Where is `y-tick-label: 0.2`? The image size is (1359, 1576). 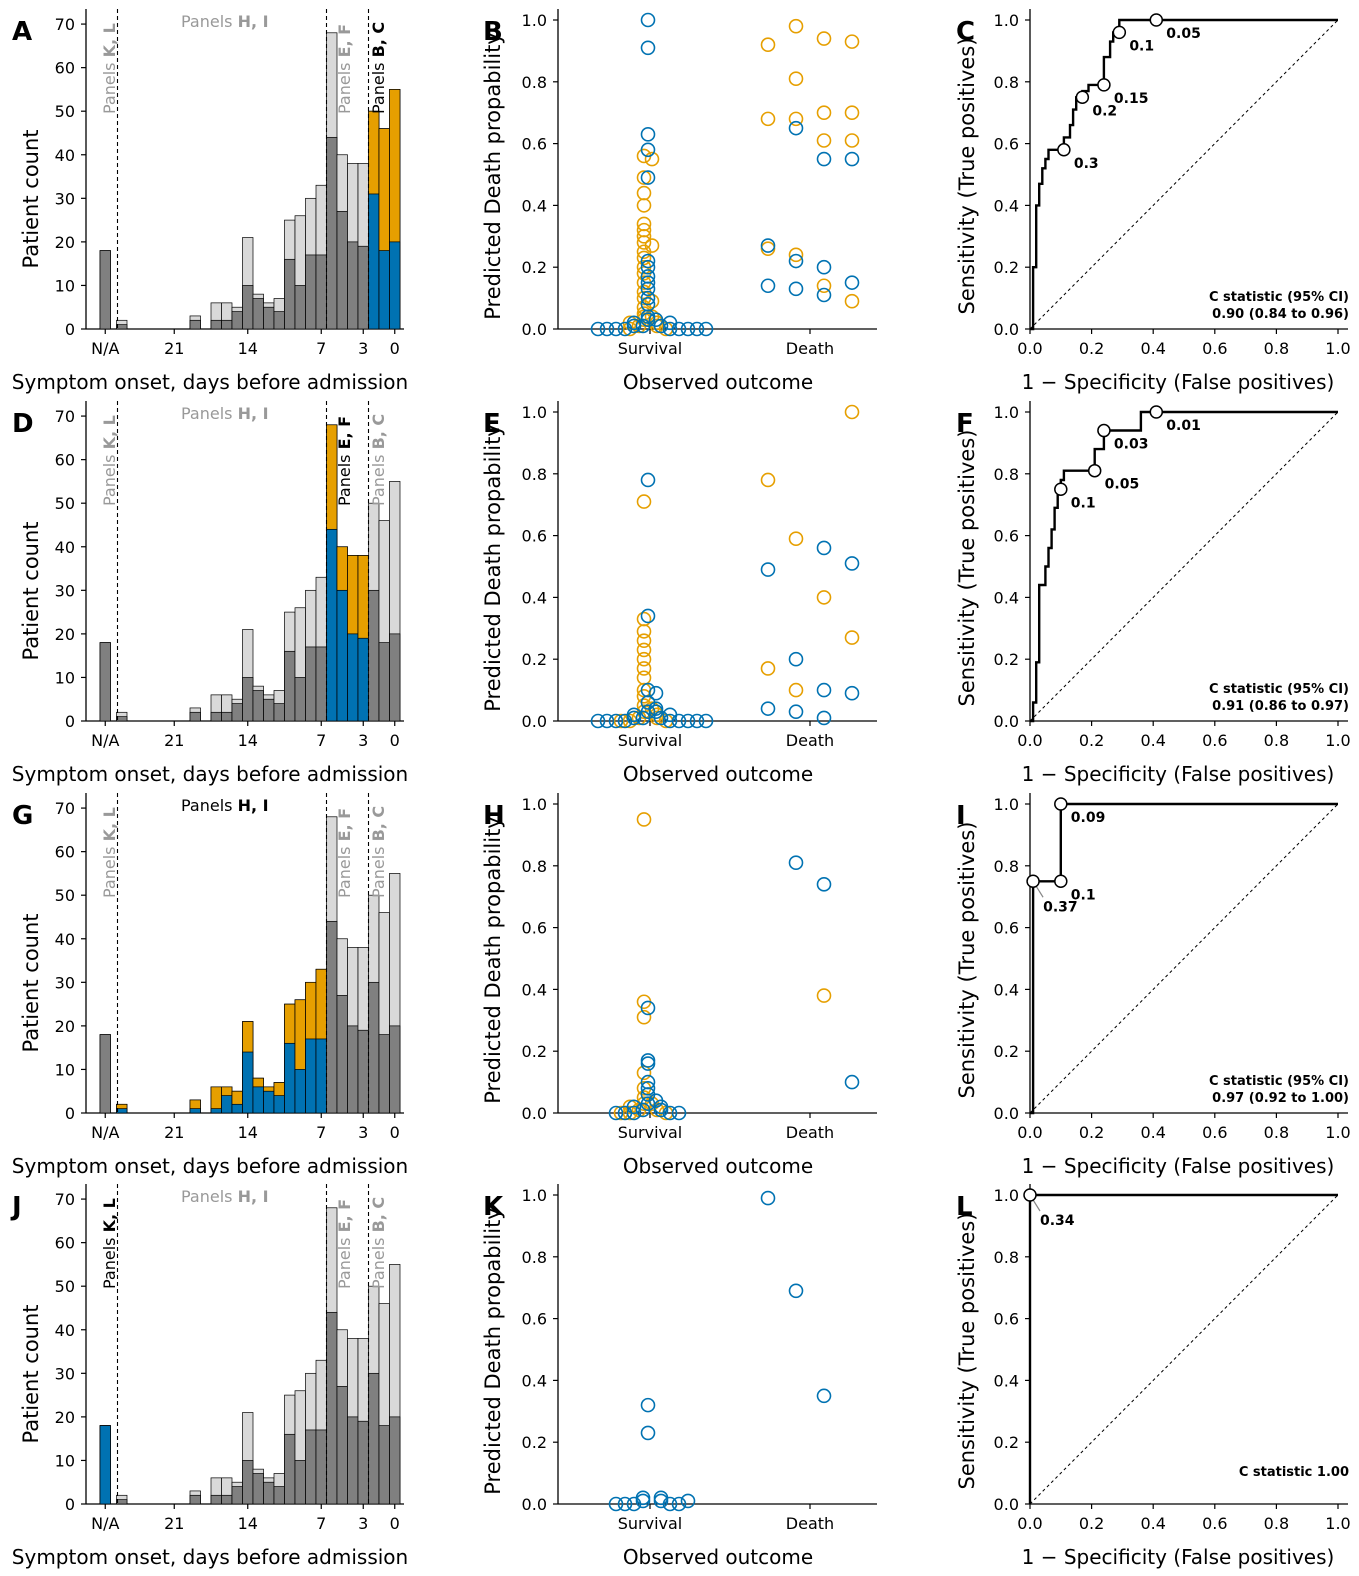
y-tick-label: 0.2 is located at coordinates (534, 267).